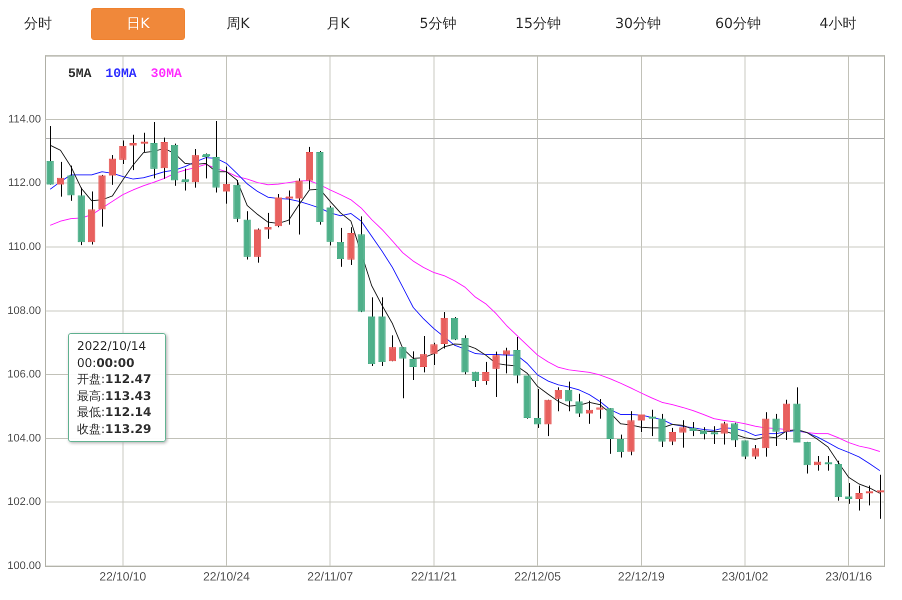 The image size is (902, 600). What do you see at coordinates (24, 438) in the screenshot?
I see `y-tick-label: 104.00` at bounding box center [24, 438].